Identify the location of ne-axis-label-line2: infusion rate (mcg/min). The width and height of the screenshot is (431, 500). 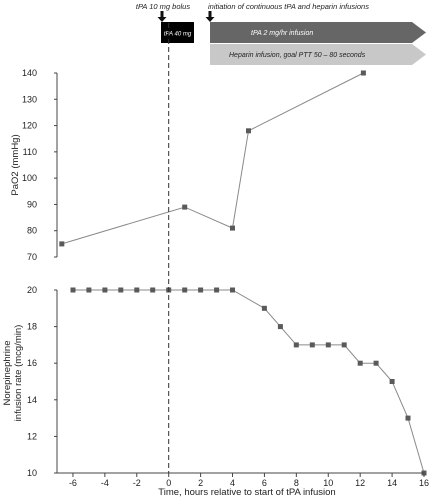
(18, 373).